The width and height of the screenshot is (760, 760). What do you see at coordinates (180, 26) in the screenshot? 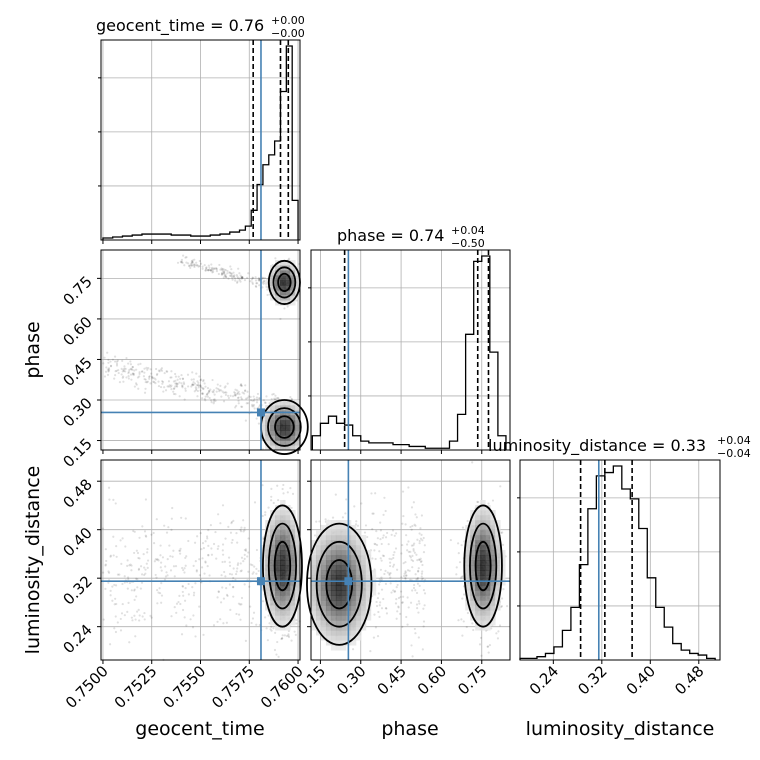
I see `title-geocent-time: geocent_time = 0.76` at bounding box center [180, 26].